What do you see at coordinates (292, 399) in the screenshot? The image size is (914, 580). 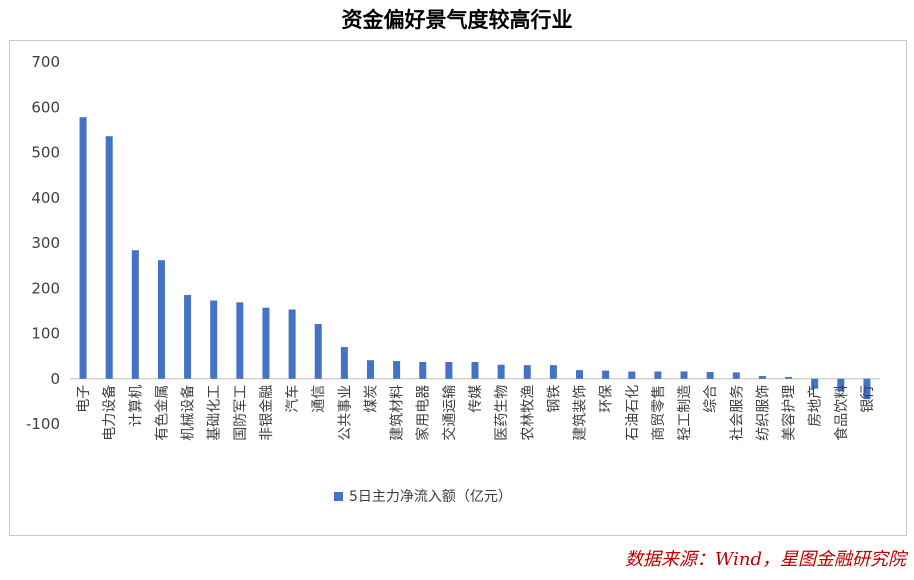 I see `x-category-label: 汽车` at bounding box center [292, 399].